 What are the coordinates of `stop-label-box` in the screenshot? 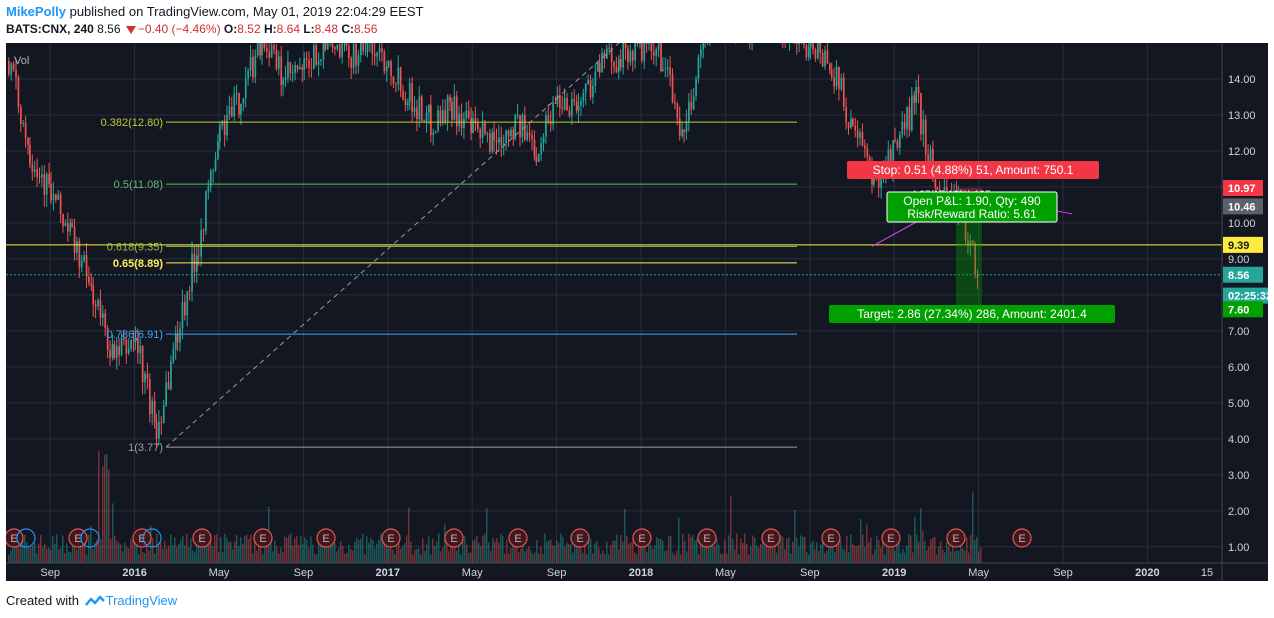 It's located at (973, 170).